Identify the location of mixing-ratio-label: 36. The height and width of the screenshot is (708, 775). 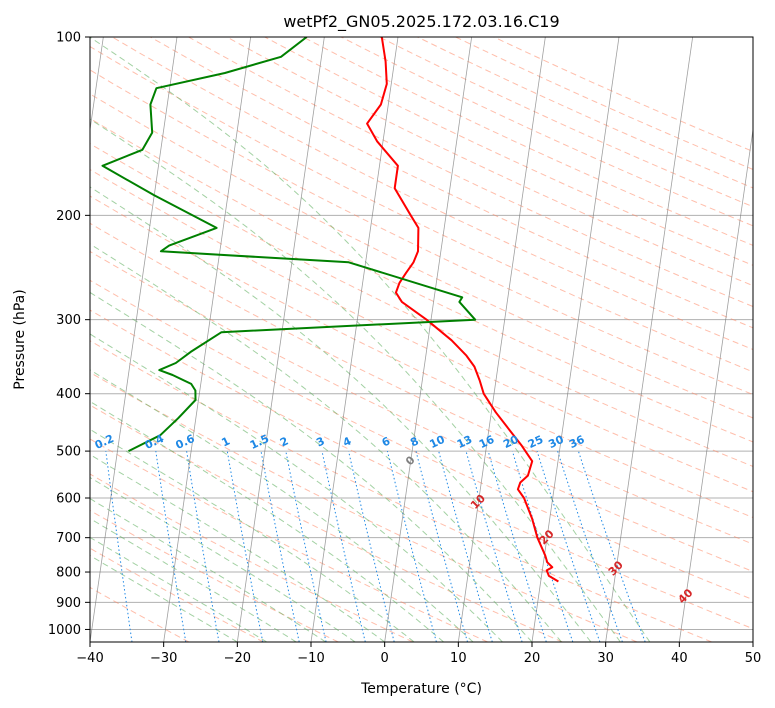
(577, 442).